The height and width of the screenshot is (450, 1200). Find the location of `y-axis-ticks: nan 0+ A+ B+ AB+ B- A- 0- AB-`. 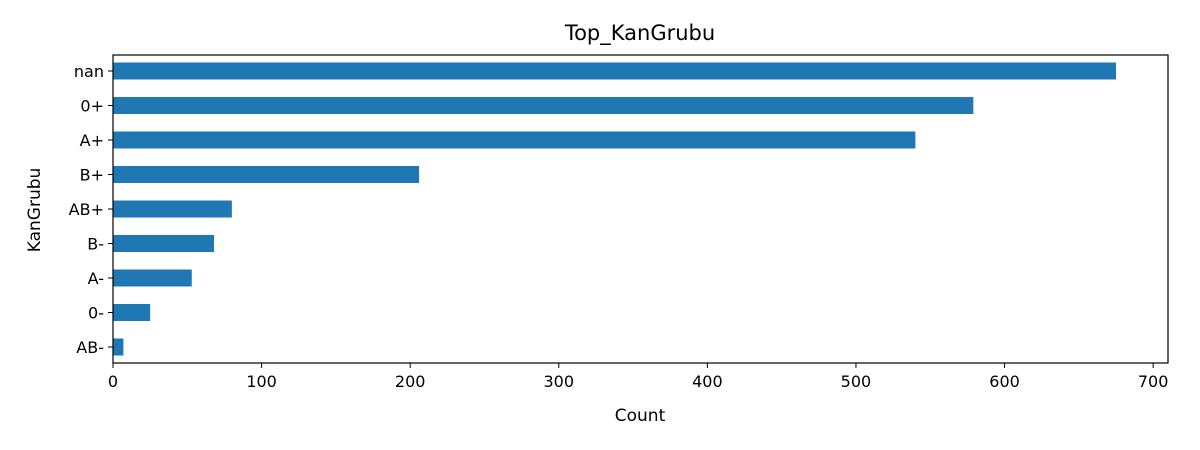

y-axis-ticks: nan 0+ A+ B+ AB+ B- A- 0- AB- is located at coordinates (91, 209).